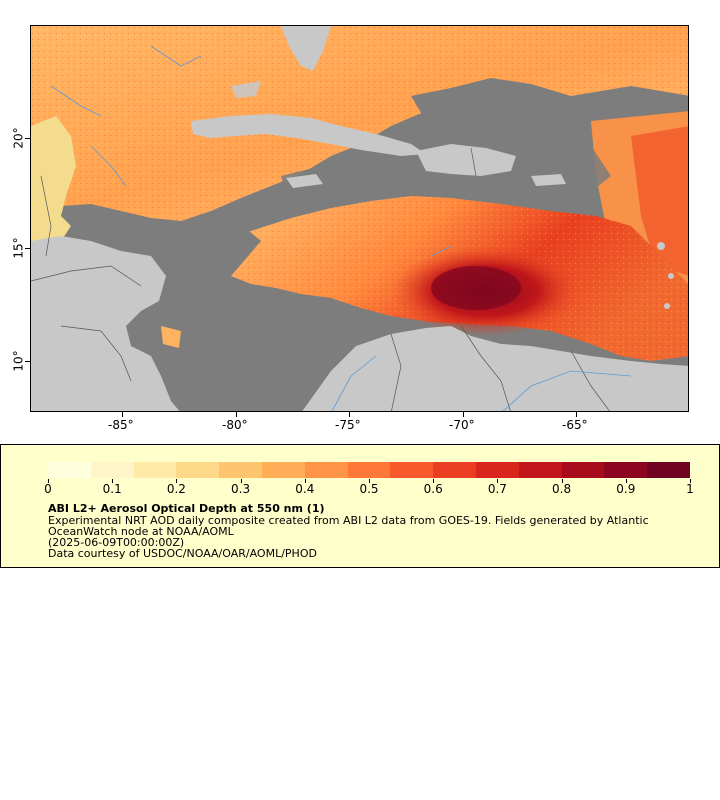 This screenshot has height=800, width=720. Describe the element at coordinates (575, 425) in the screenshot. I see `lon-tick-label: -65°` at that location.